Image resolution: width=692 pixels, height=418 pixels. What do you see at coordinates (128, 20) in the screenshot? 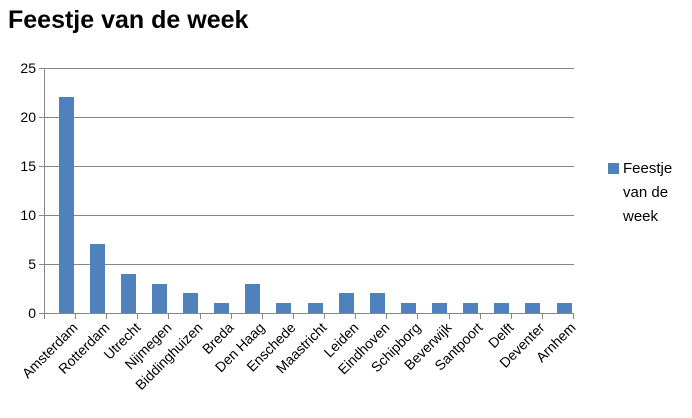
I see `chart-title: Feestje van de week` at bounding box center [128, 20].